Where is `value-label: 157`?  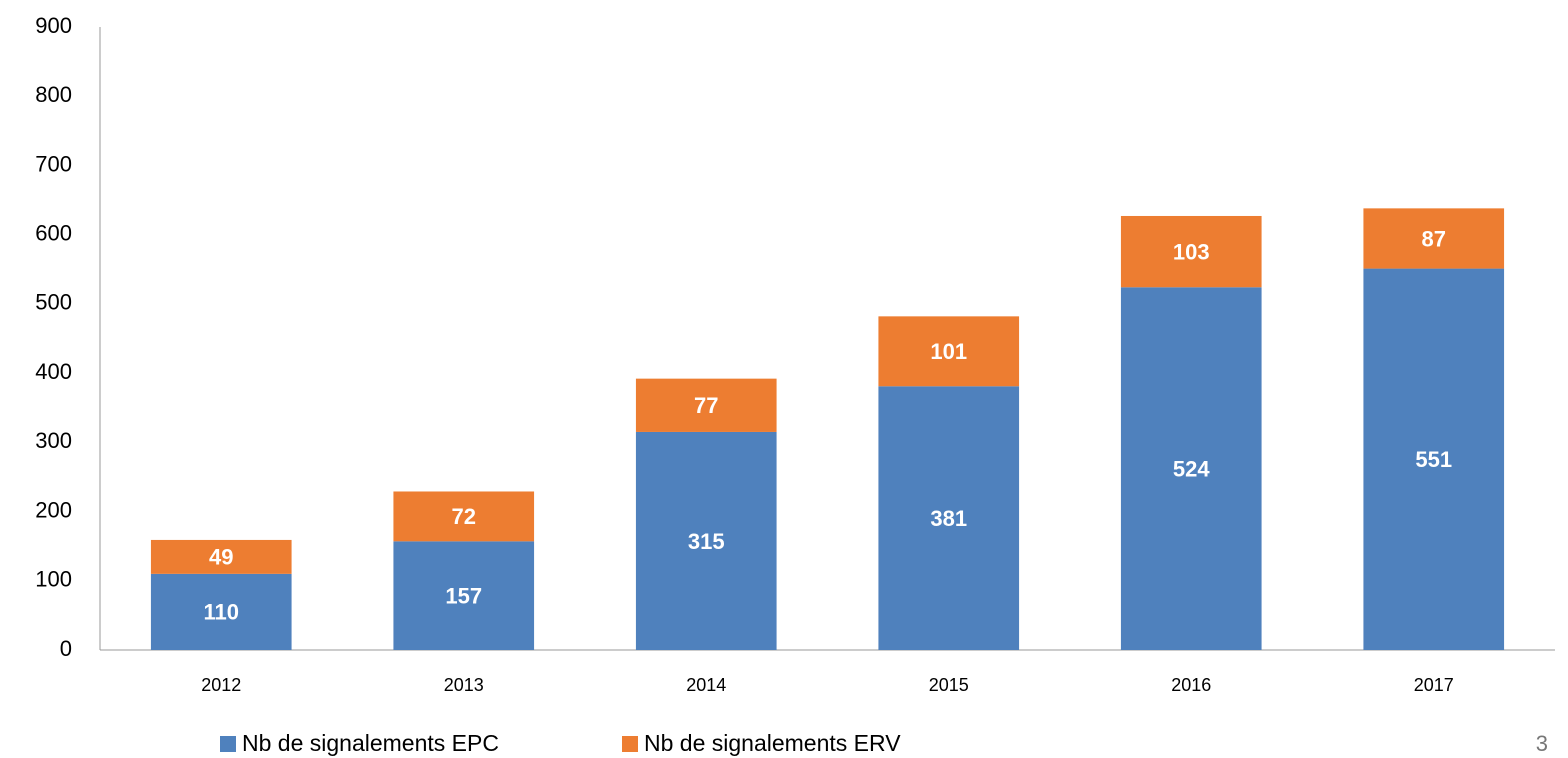 value-label: 157 is located at coordinates (463, 595).